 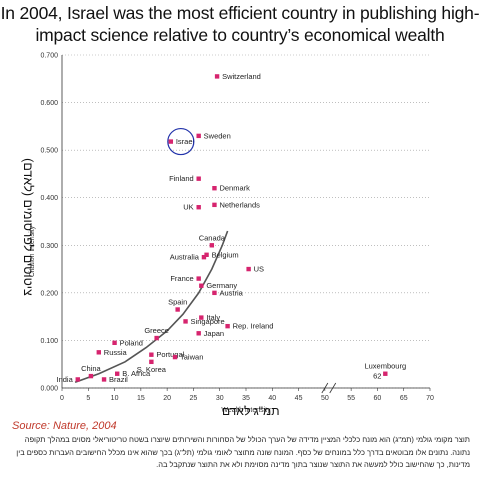 What do you see at coordinates (167, 398) in the screenshot?
I see `x-tick-label: 20` at bounding box center [167, 398].